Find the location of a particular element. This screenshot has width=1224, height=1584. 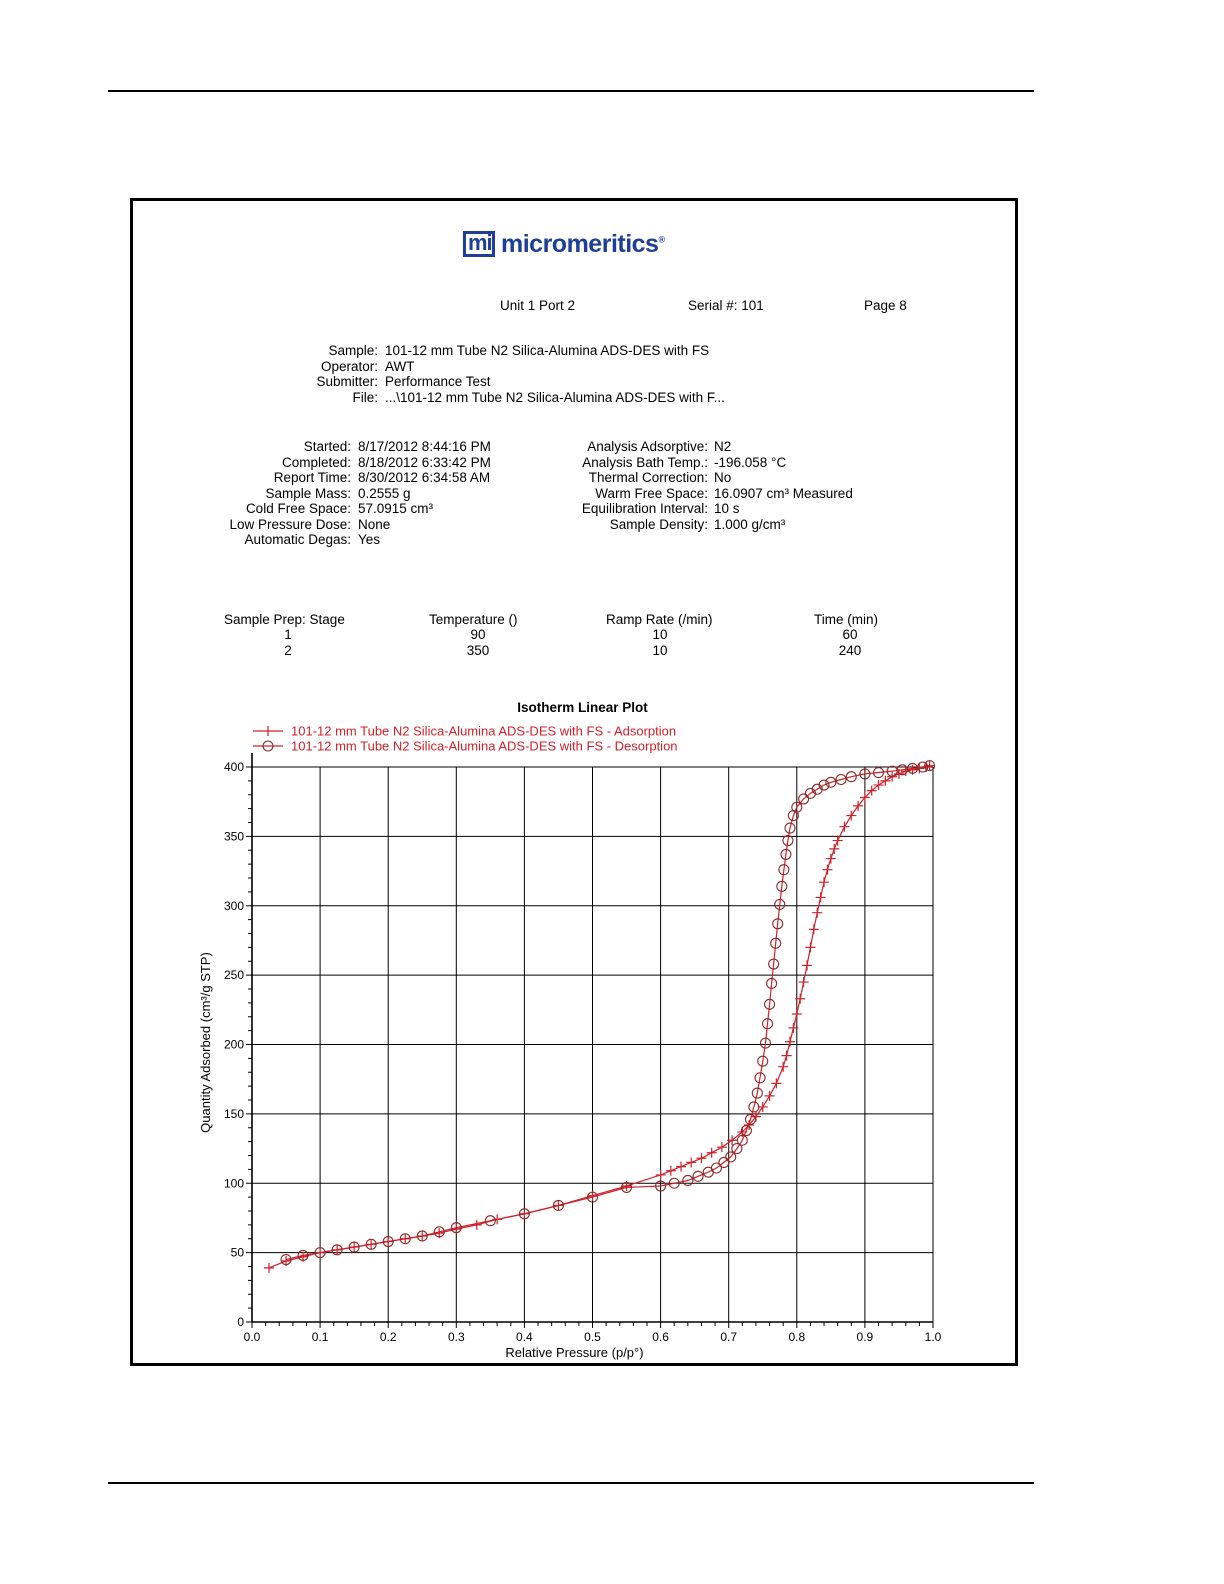

analysis-bath-temp-value: -196.058 °C is located at coordinates (750, 462).